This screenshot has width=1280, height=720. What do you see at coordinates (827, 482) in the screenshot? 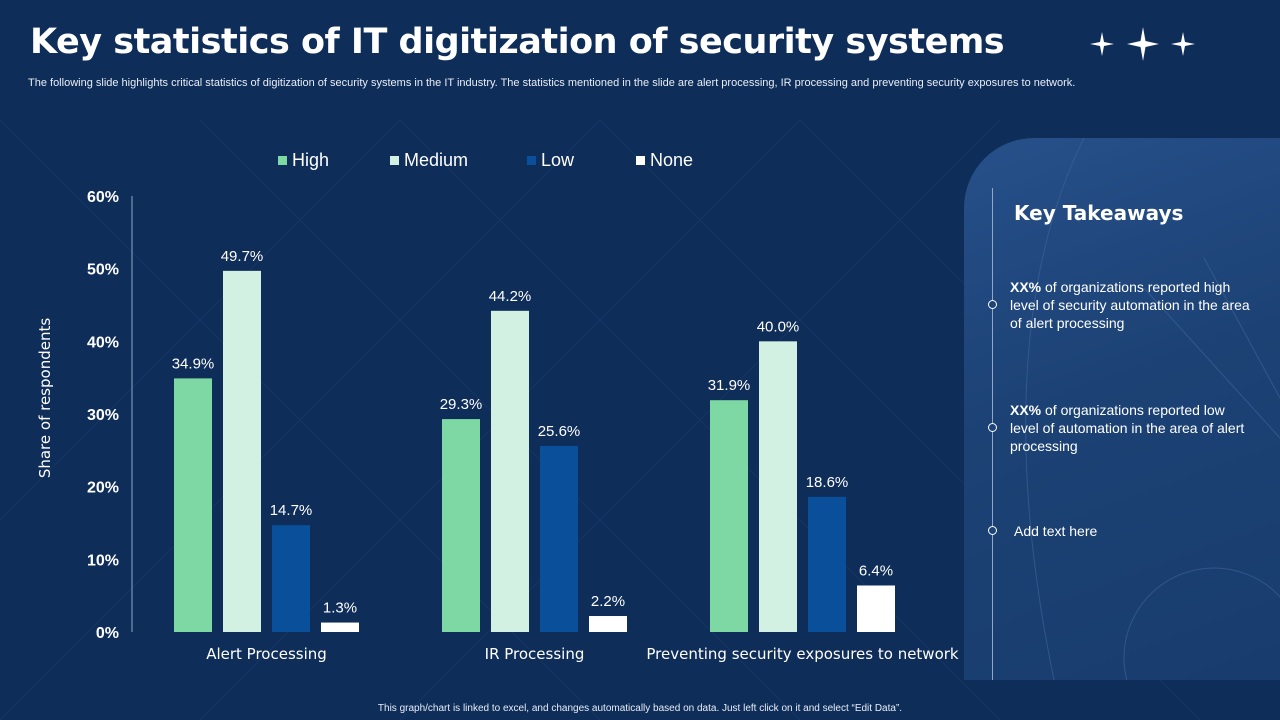
I see `data-label: 18.6%` at bounding box center [827, 482].